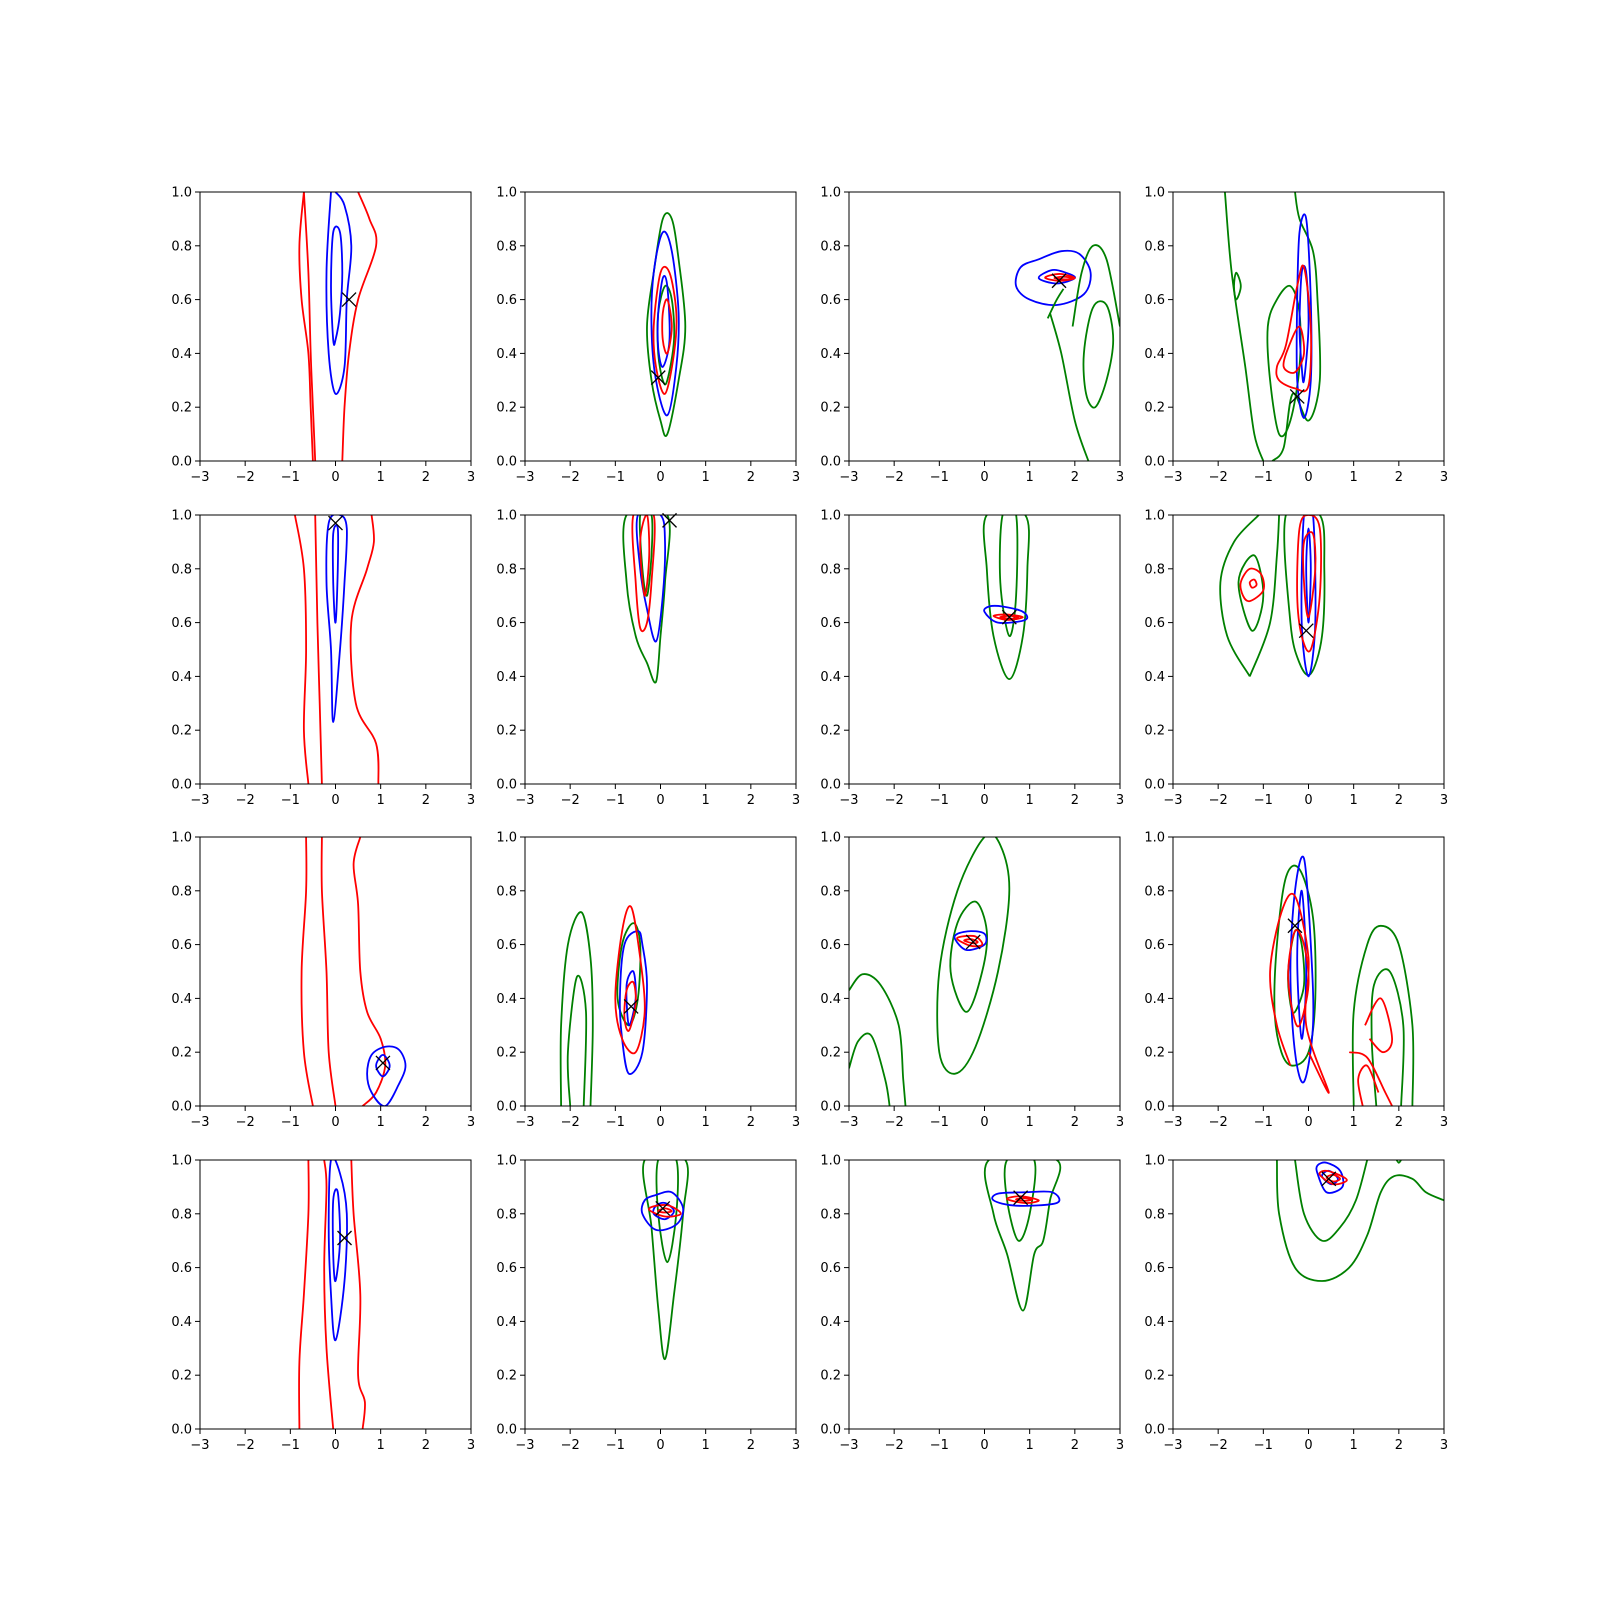 Image resolution: width=1600 pixels, height=1600 pixels. What do you see at coordinates (1030, 477) in the screenshot?
I see `x-tick-label: 1` at bounding box center [1030, 477].